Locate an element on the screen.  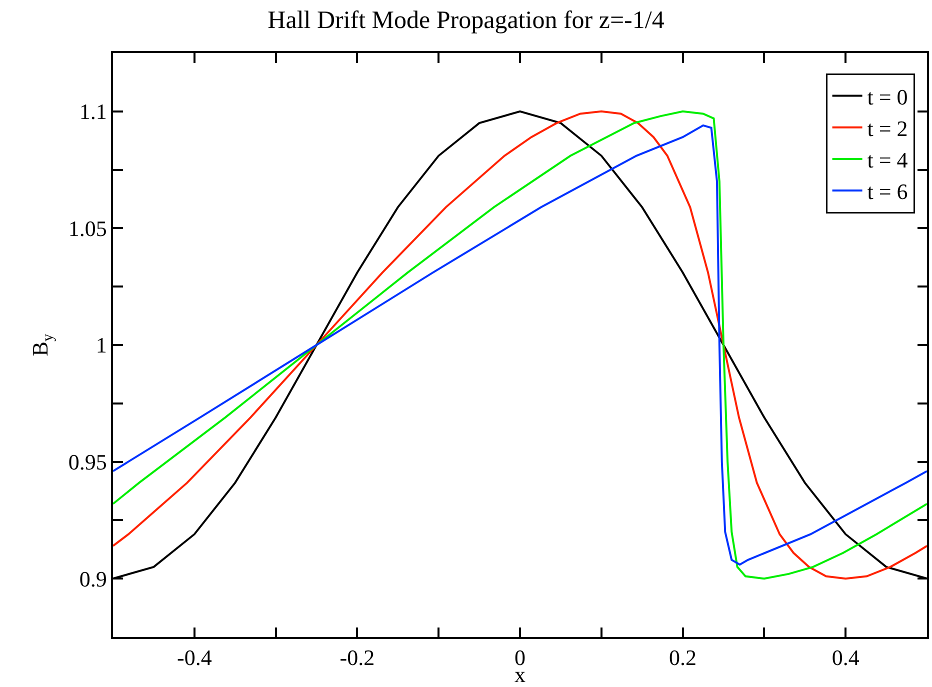
x-tick-label: -0.2 is located at coordinates (357, 657).